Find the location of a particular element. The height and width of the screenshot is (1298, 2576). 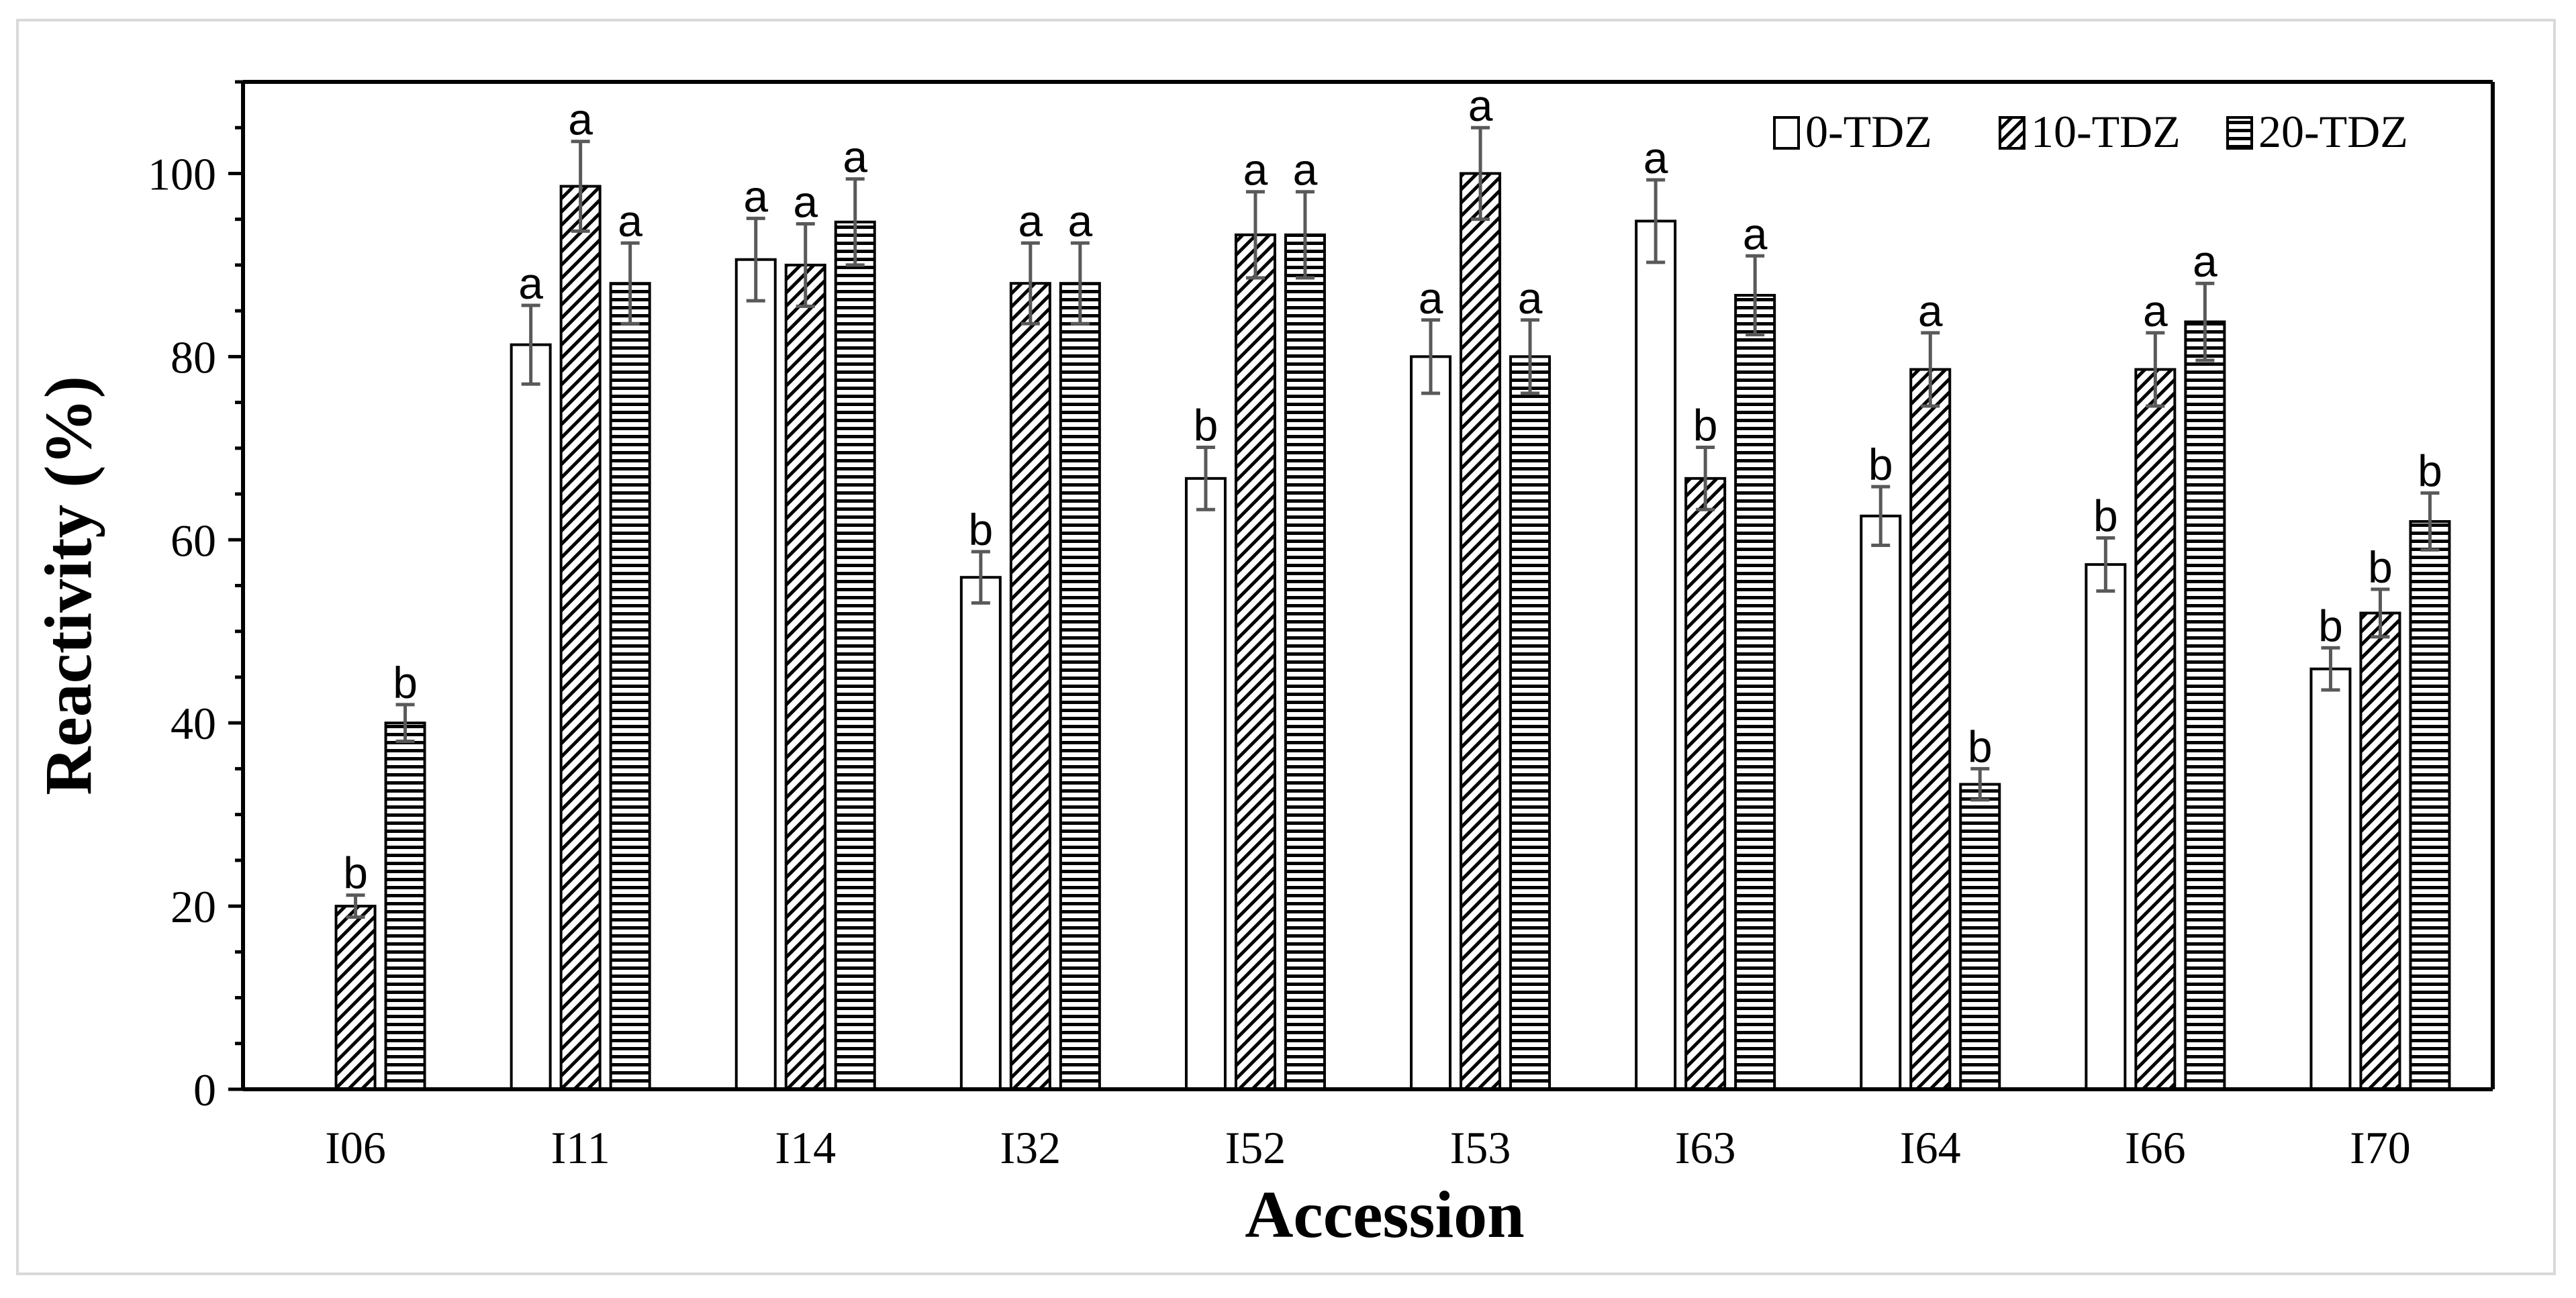

legend-swatch-0-TDZ is located at coordinates (1787, 133).